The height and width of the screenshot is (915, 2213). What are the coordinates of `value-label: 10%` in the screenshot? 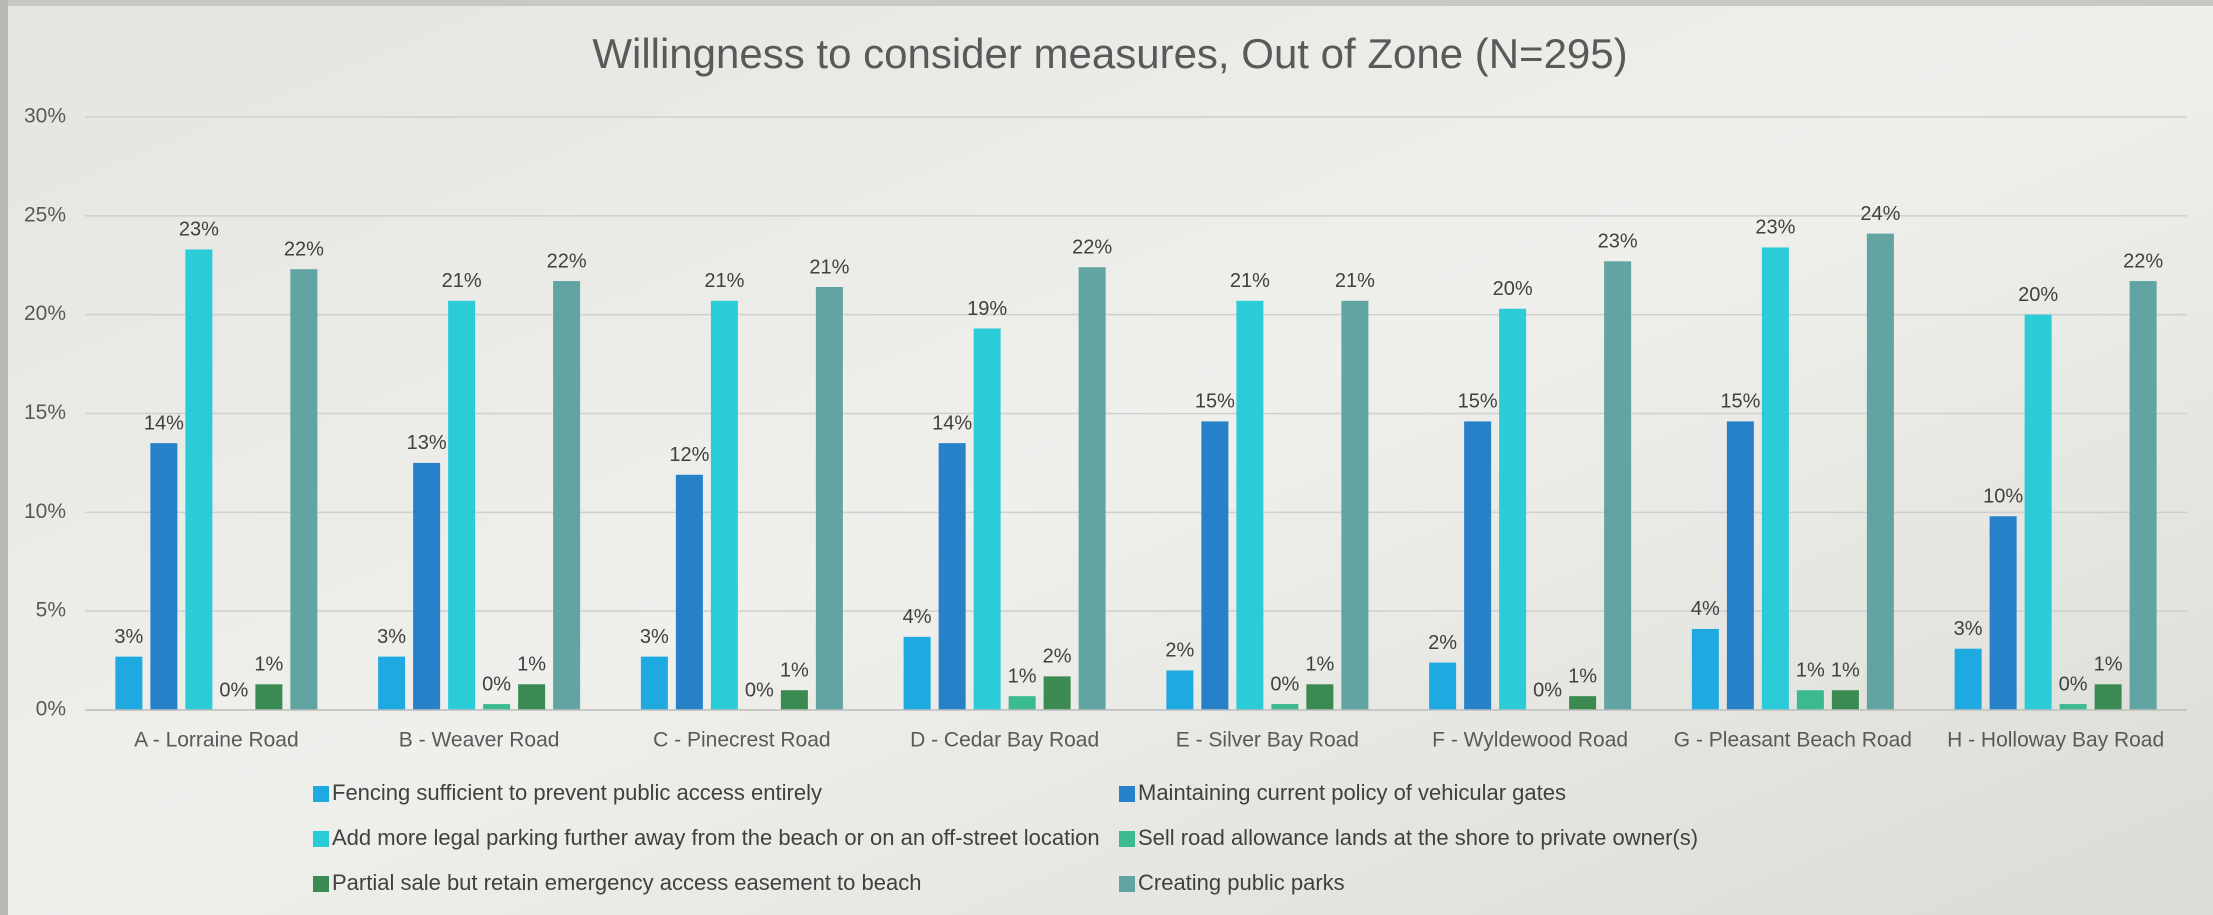 It's located at (2003, 497).